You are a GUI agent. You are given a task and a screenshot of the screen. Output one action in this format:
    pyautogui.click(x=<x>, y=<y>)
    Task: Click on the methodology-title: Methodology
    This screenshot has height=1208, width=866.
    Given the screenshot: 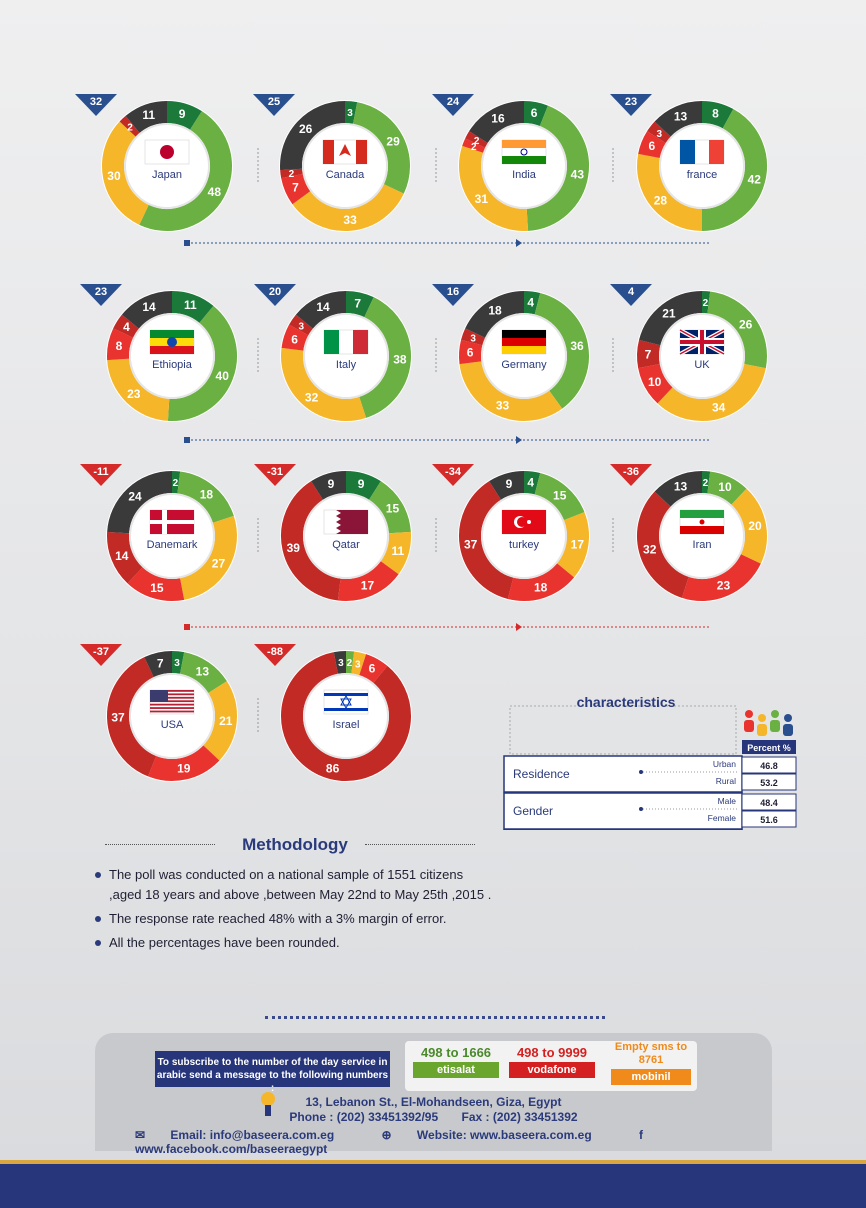 What is the action you would take?
    pyautogui.click(x=295, y=845)
    